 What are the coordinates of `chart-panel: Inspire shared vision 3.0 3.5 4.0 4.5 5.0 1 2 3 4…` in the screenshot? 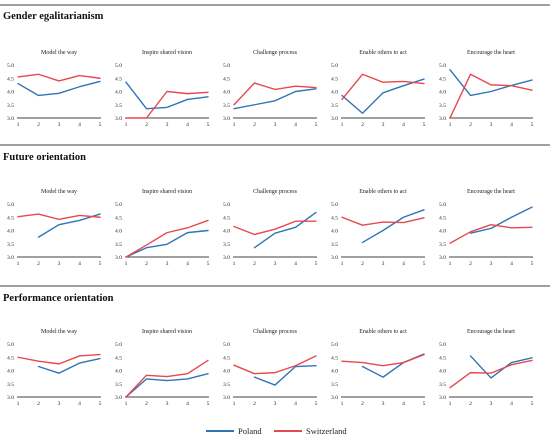 It's located at (162, 368).